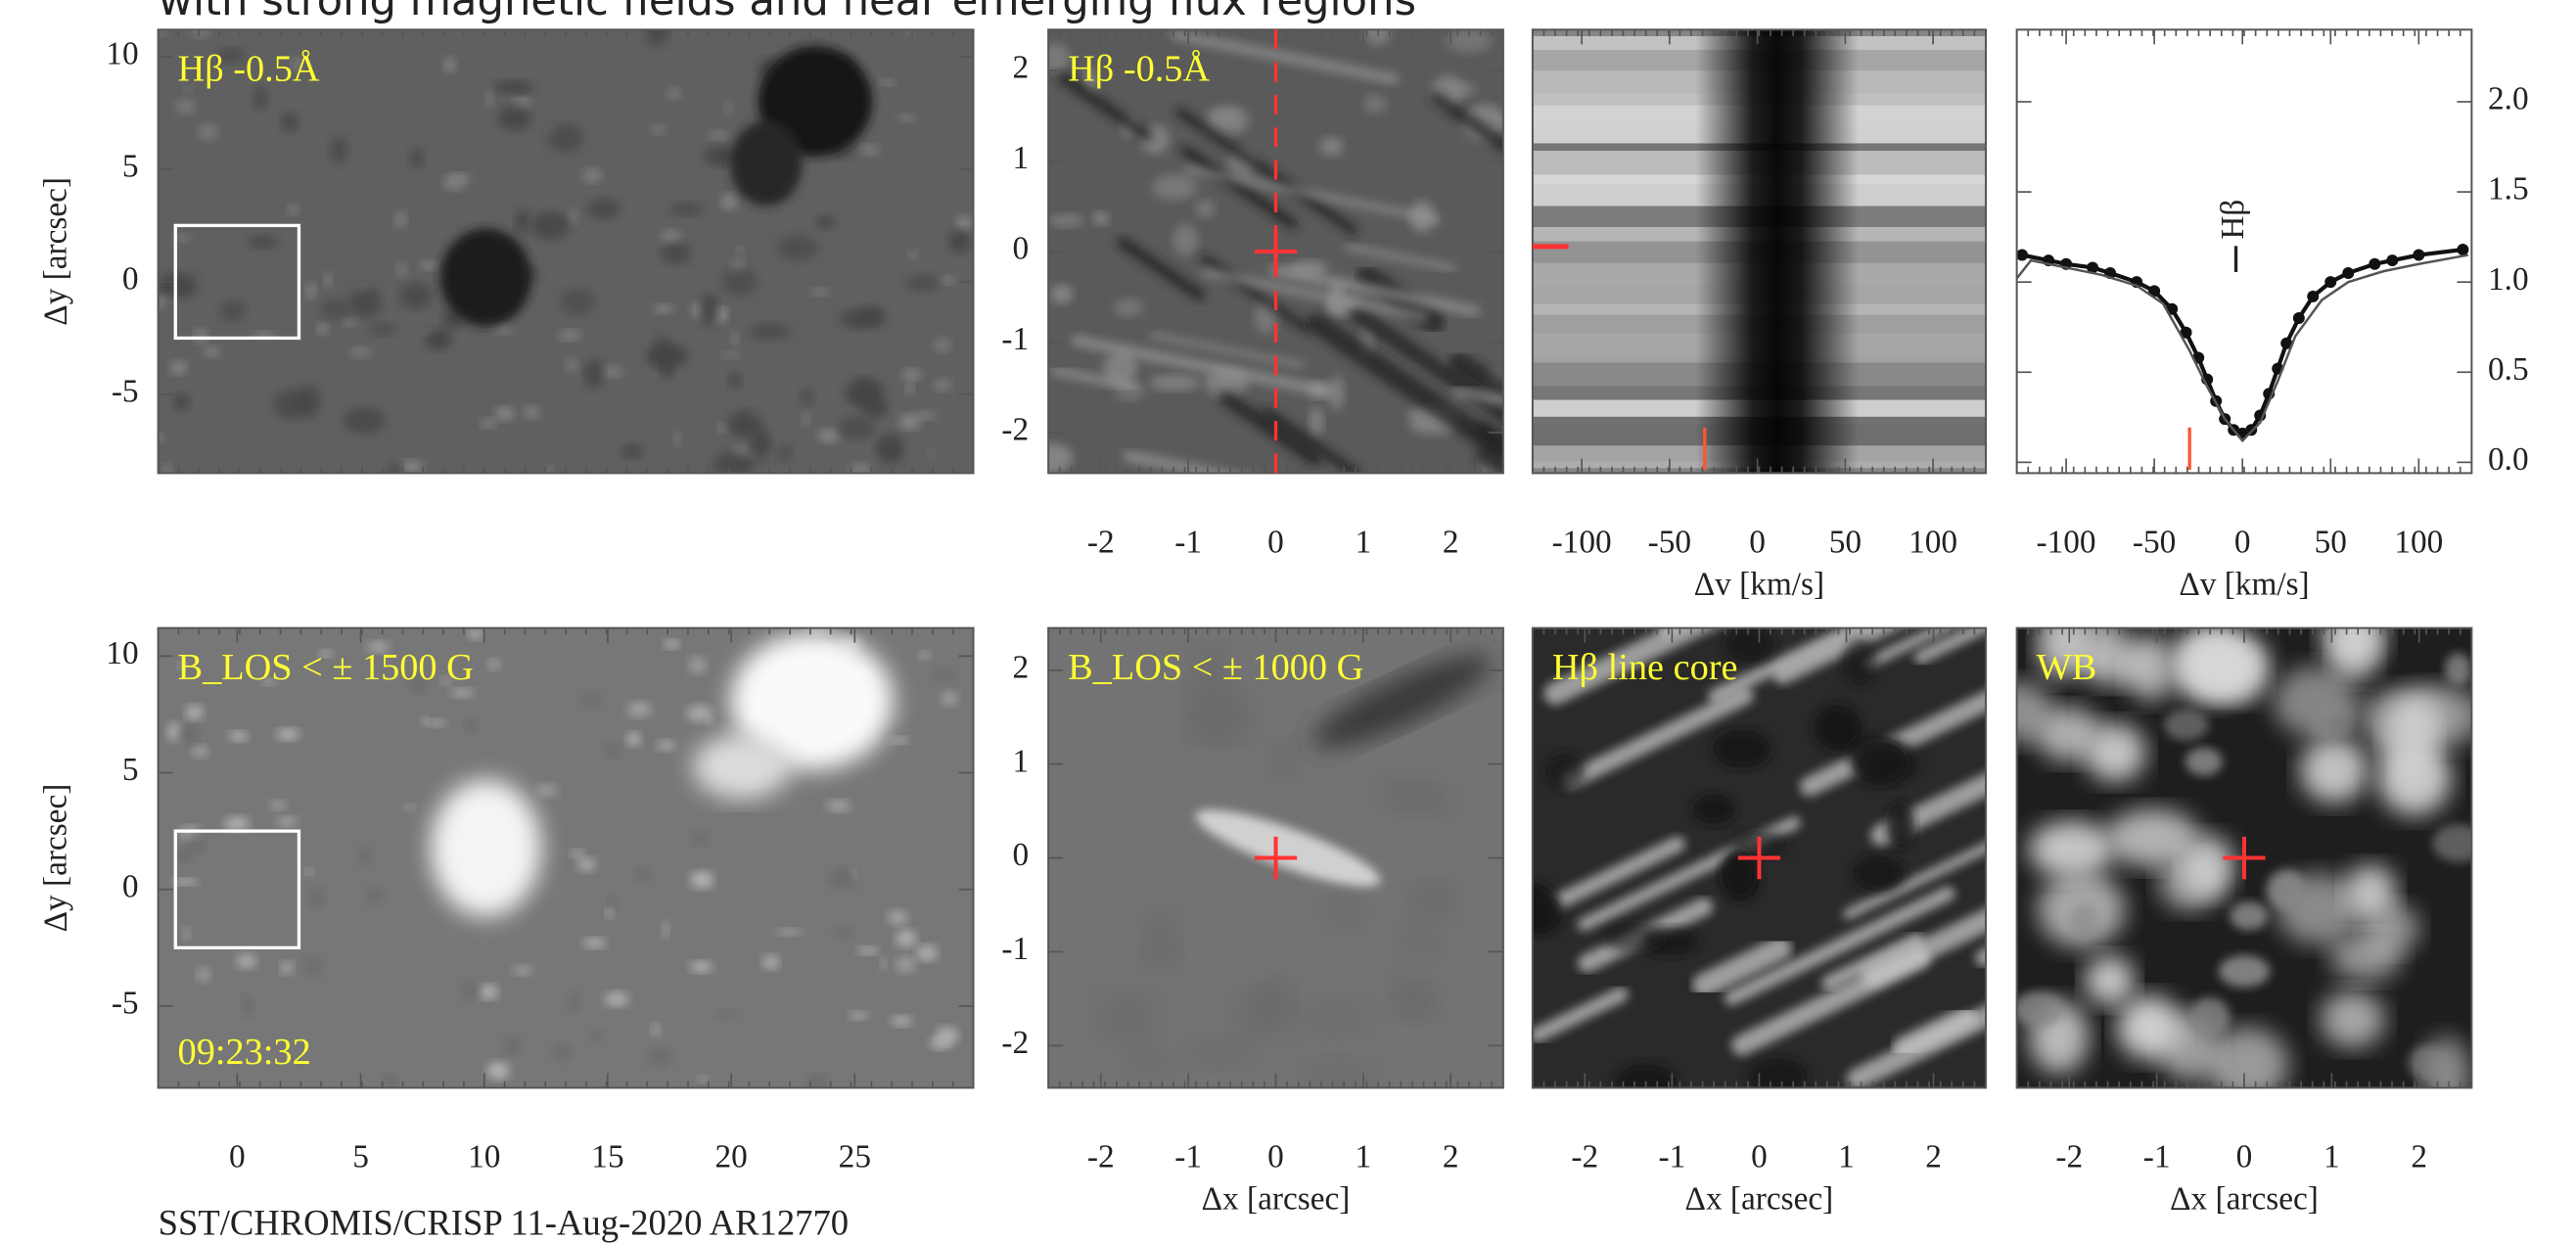 The height and width of the screenshot is (1243, 2576). Describe the element at coordinates (1582, 542) in the screenshot. I see `x-tick-label: -100` at that location.